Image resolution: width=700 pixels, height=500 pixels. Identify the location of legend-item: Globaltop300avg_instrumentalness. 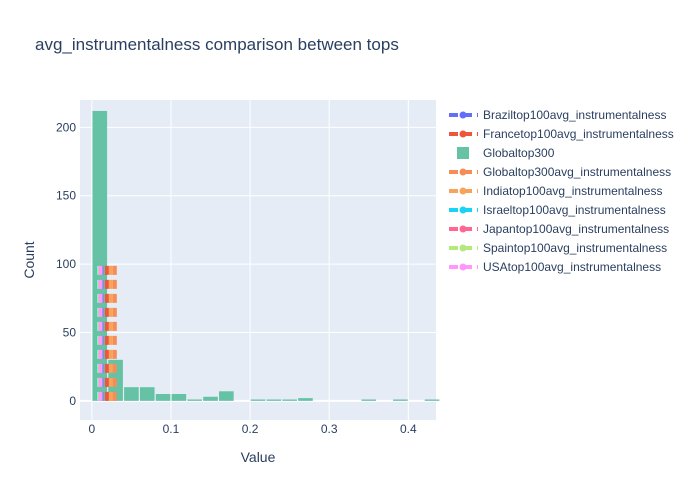
(560, 172).